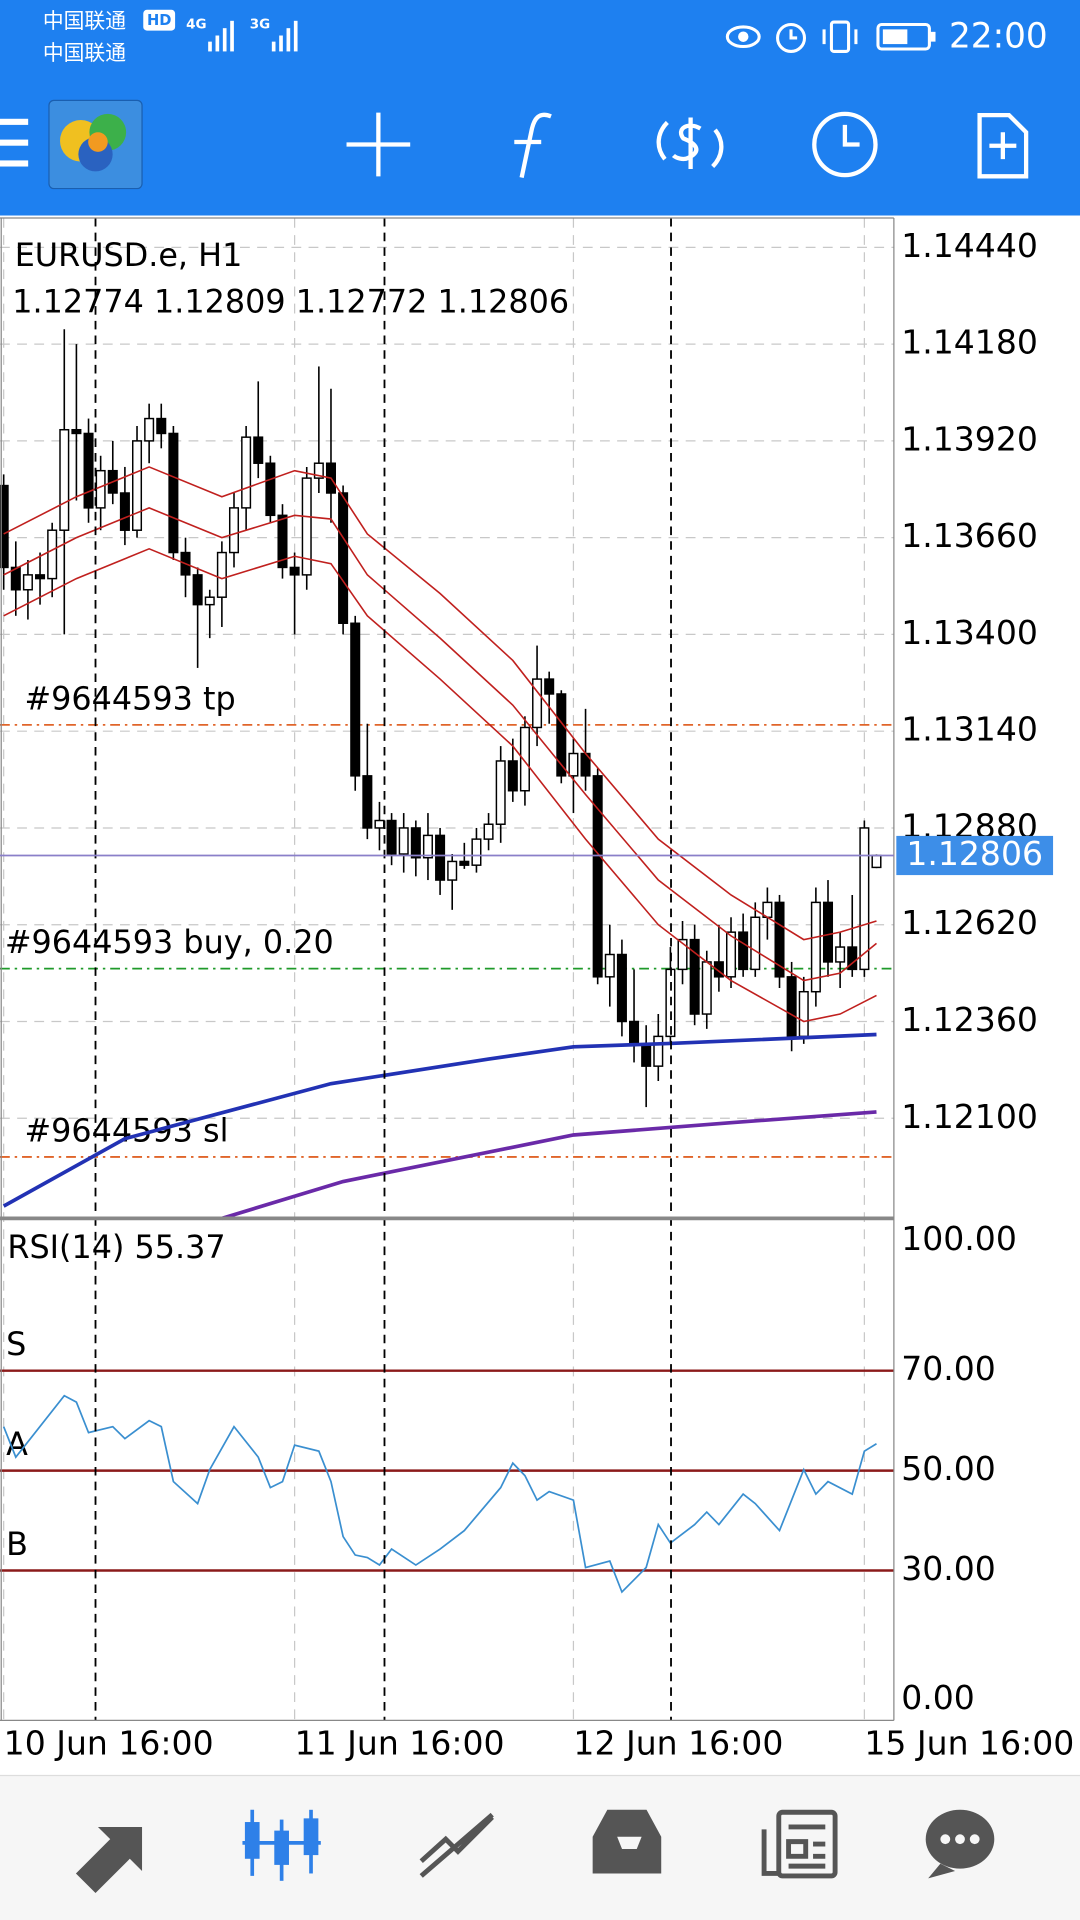 This screenshot has width=1080, height=1920. Describe the element at coordinates (969, 729) in the screenshot. I see `y-tick-label: 1.13140` at that location.